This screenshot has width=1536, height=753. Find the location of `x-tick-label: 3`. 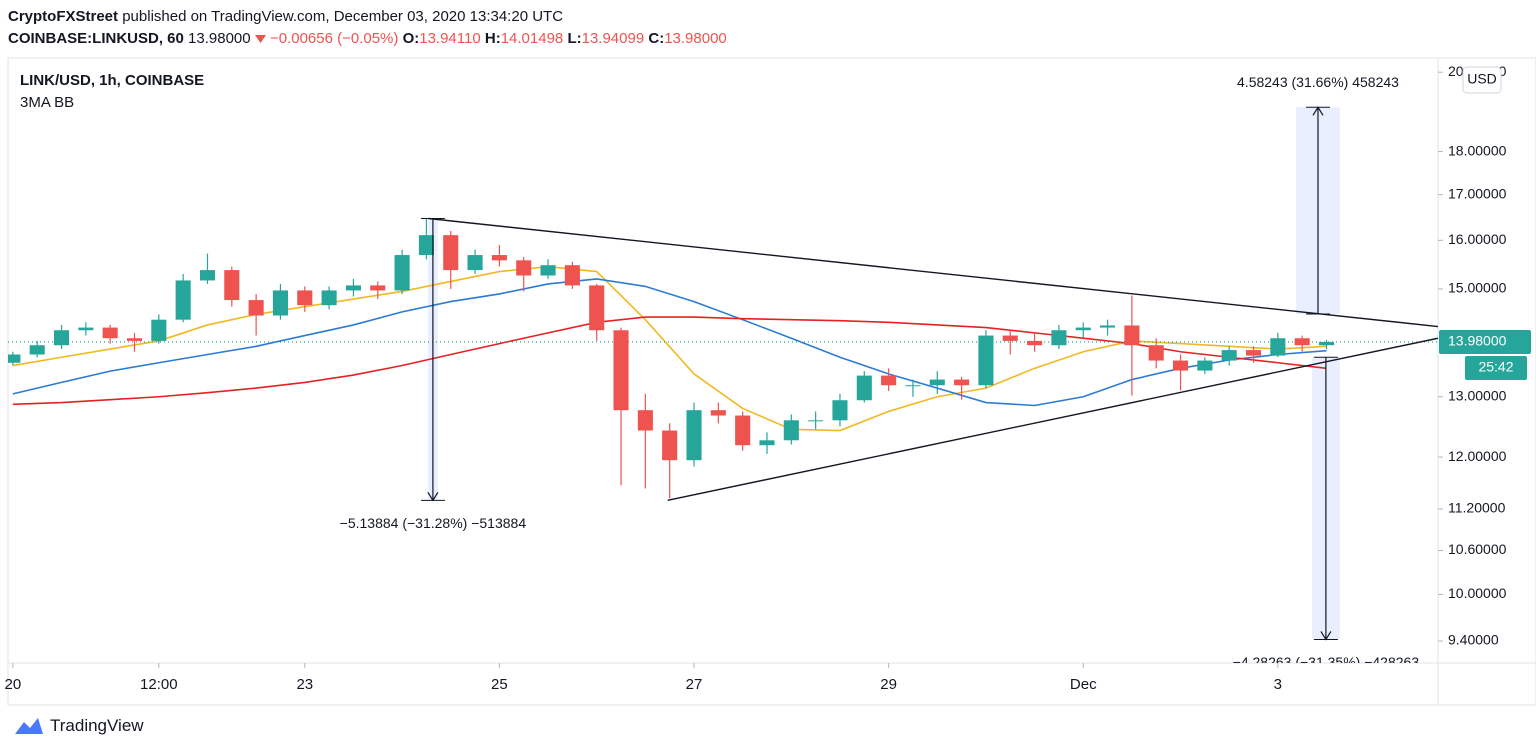

x-tick-label: 3 is located at coordinates (1278, 684).